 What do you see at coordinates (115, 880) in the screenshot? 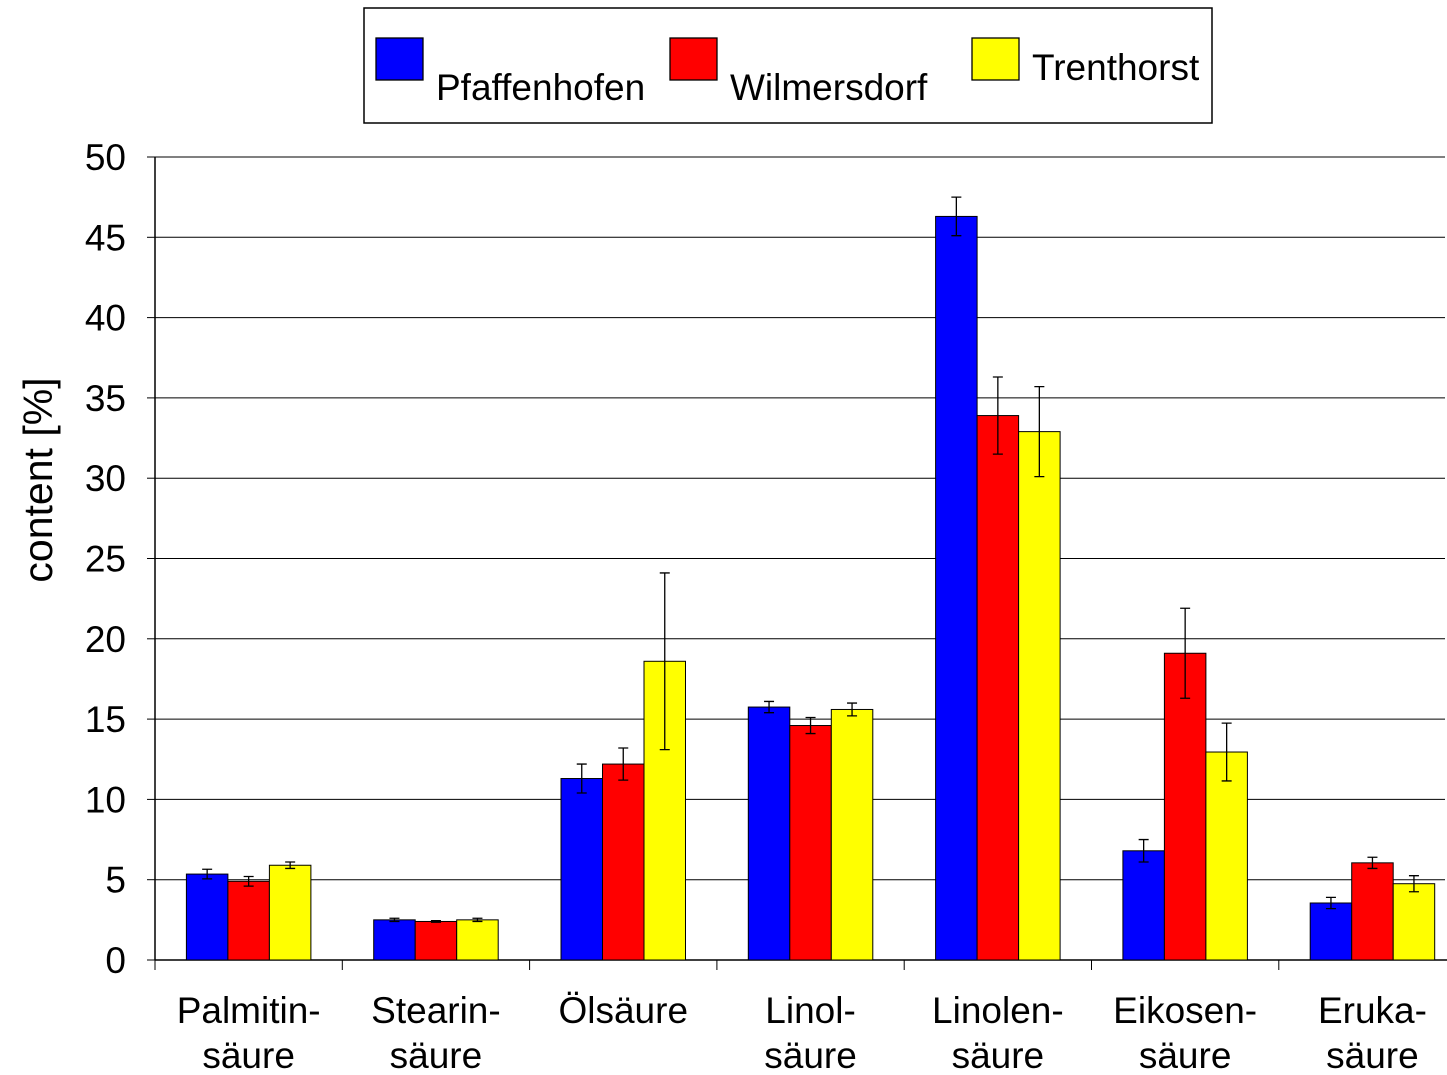
I see `y-tick-label: 5` at bounding box center [115, 880].